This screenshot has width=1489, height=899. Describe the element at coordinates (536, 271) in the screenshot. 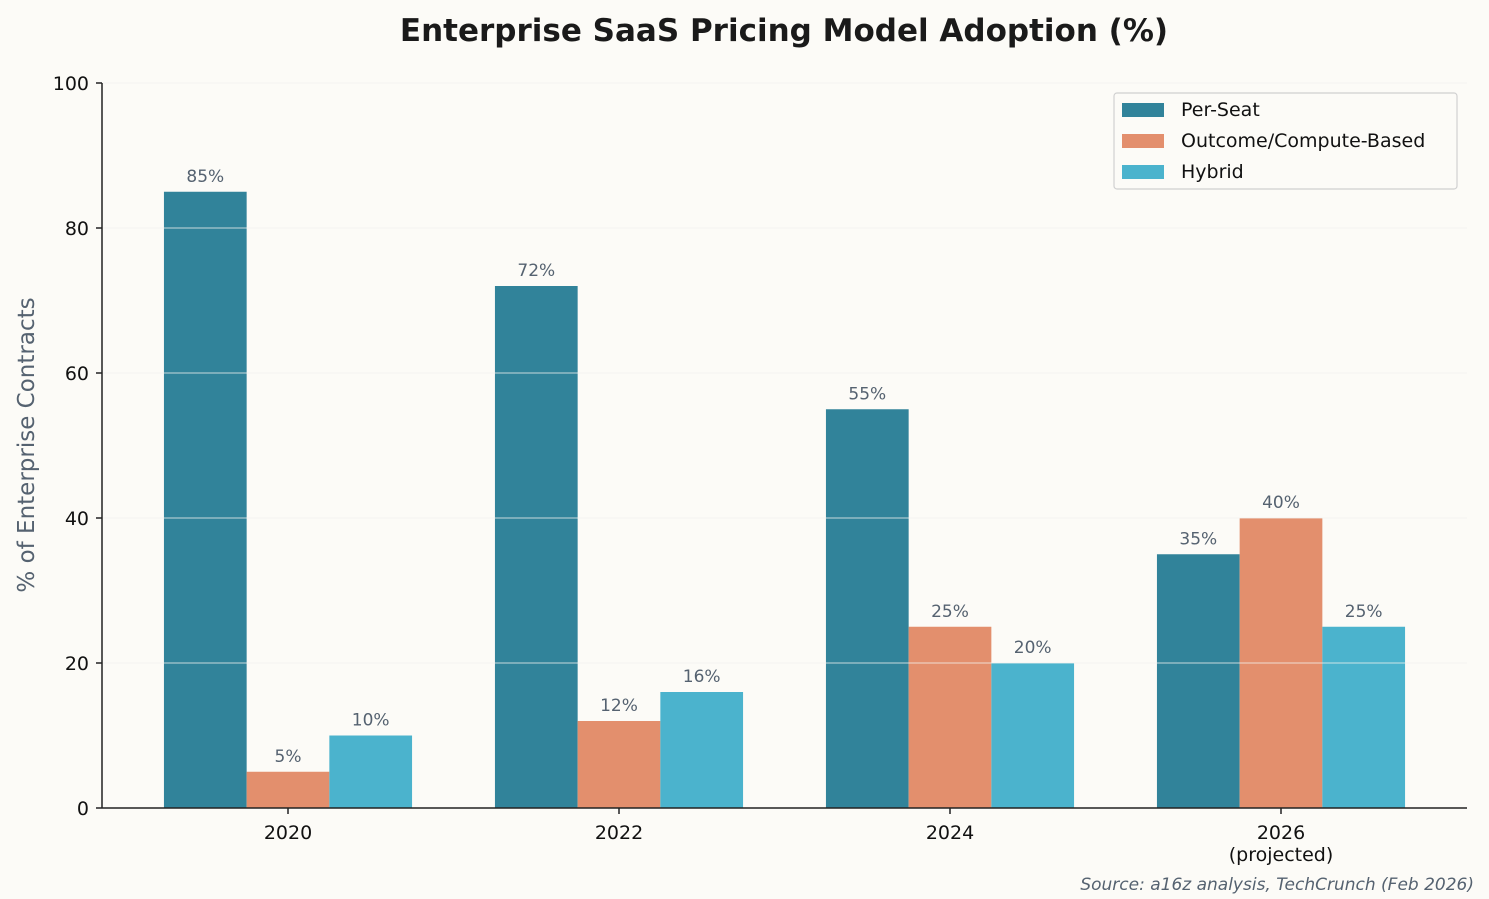

I see `data-label: 72%` at that location.